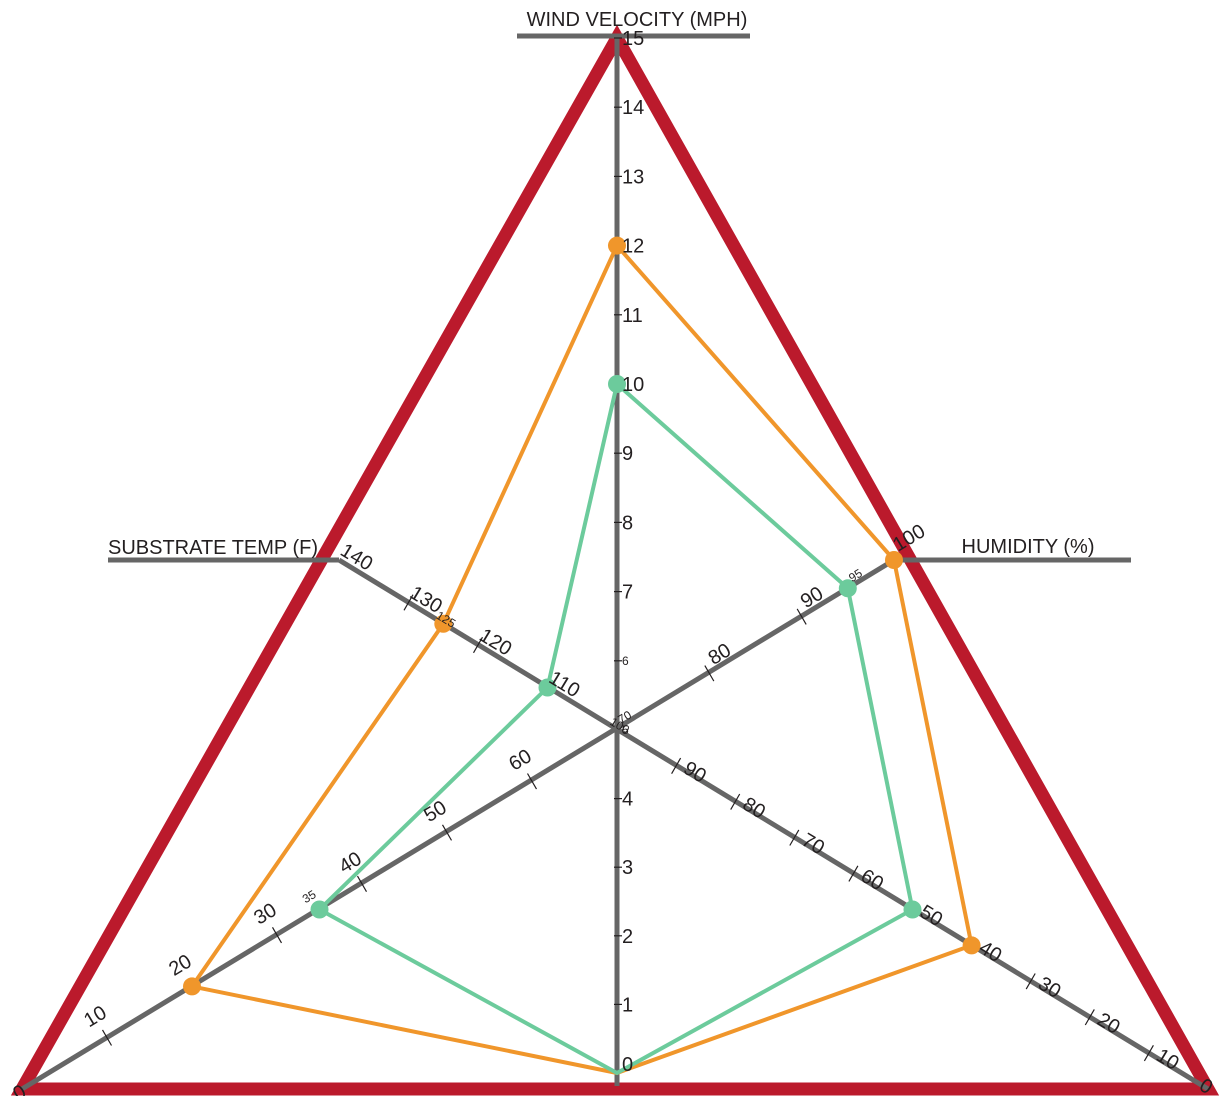 The height and width of the screenshot is (1096, 1227). What do you see at coordinates (627, 1065) in the screenshot?
I see `wind-tick-label: 0` at bounding box center [627, 1065].